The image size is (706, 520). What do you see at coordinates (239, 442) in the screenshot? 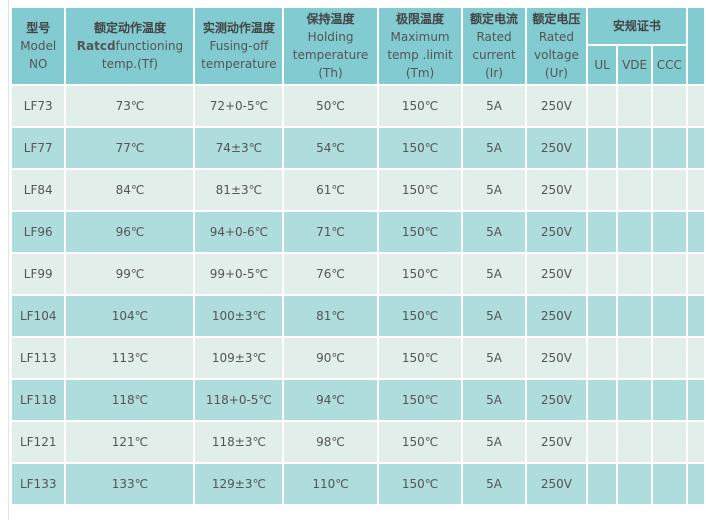
I see `cell-fusing-temp: 118±3℃` at bounding box center [239, 442].